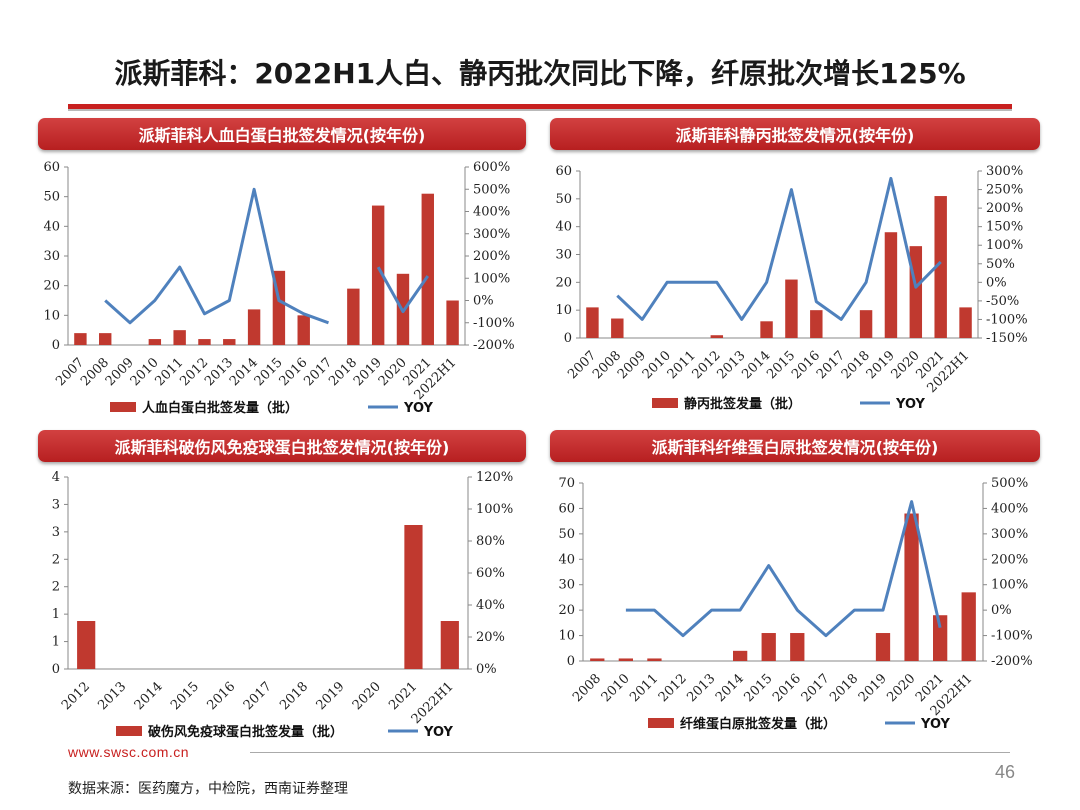  I want to click on right-tick-label: 20%, so click(490, 637).